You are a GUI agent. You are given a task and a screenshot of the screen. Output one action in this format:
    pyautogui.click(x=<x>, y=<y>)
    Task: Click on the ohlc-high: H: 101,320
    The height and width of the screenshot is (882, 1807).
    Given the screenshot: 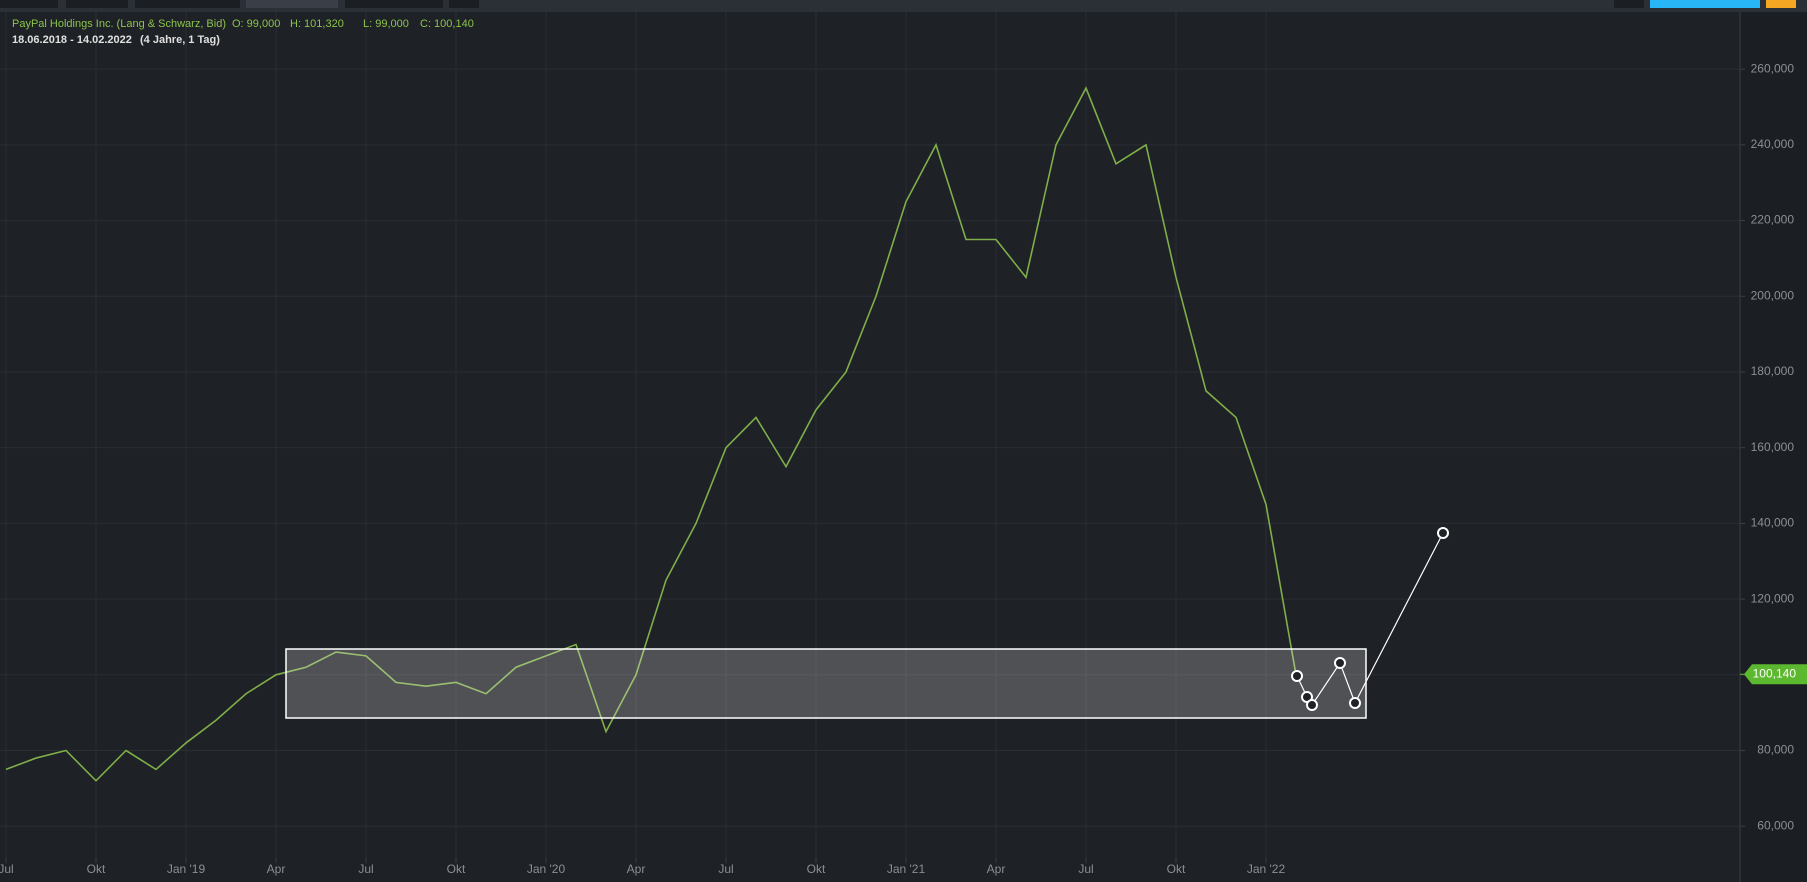 What is the action you would take?
    pyautogui.click(x=317, y=24)
    